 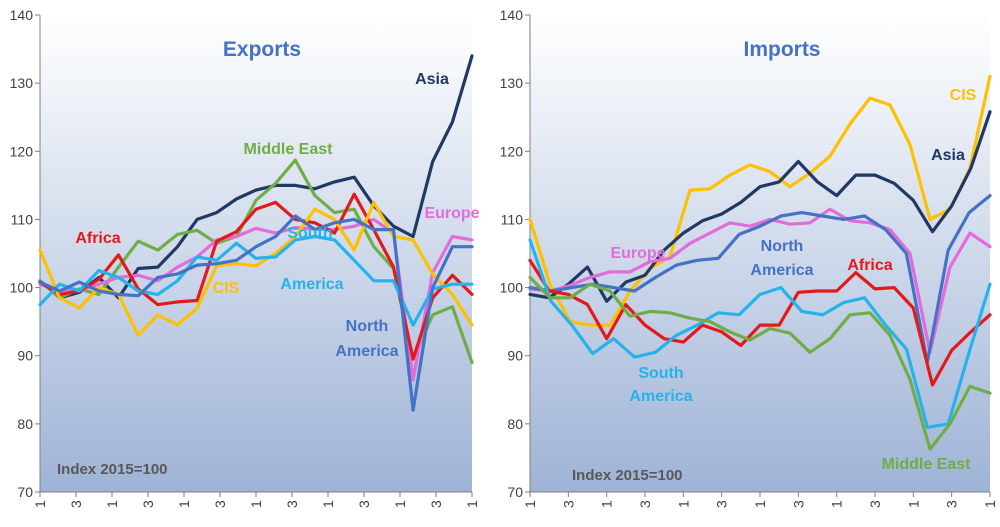 What do you see at coordinates (432, 79) in the screenshot?
I see `exports-label-asia: Asia` at bounding box center [432, 79].